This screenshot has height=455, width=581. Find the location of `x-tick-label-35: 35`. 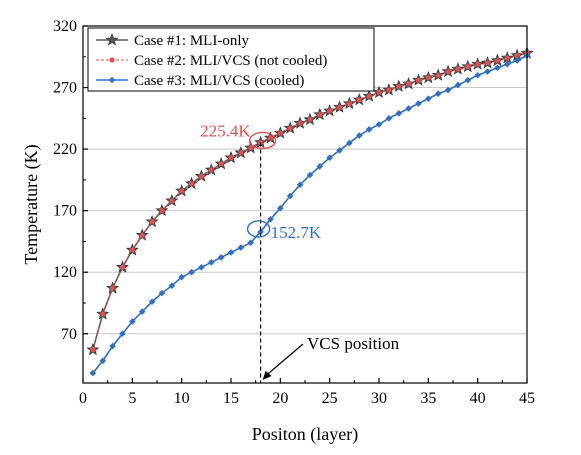

x-tick-label-35: 35 is located at coordinates (428, 398).